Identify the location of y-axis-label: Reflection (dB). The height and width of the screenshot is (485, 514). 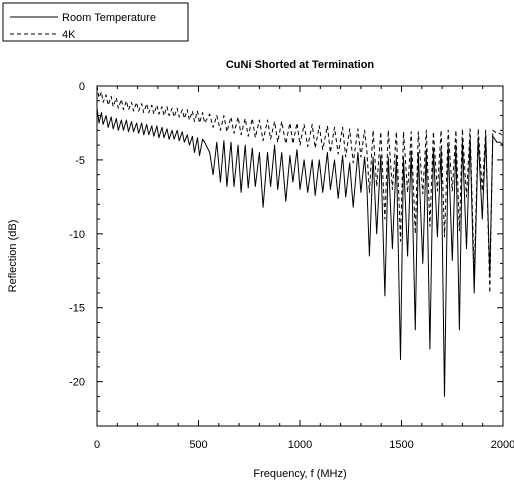
(13, 256).